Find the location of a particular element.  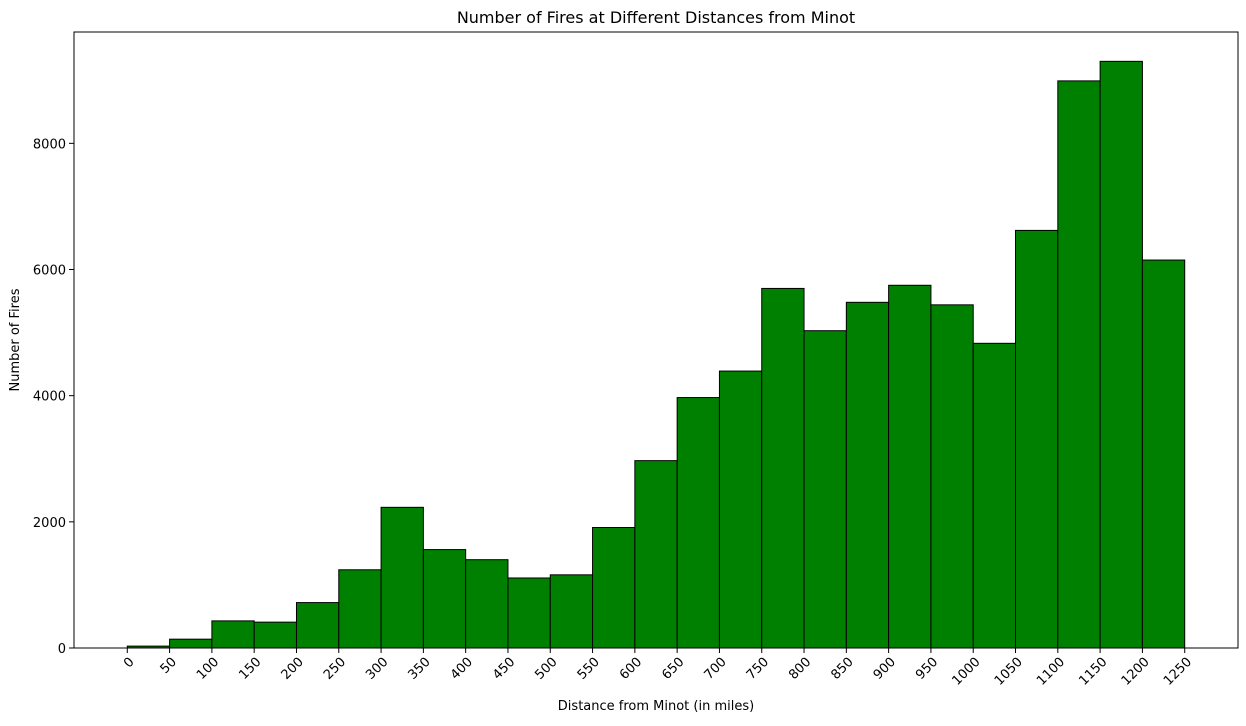

y-tick-label: 4000 is located at coordinates (49, 397).